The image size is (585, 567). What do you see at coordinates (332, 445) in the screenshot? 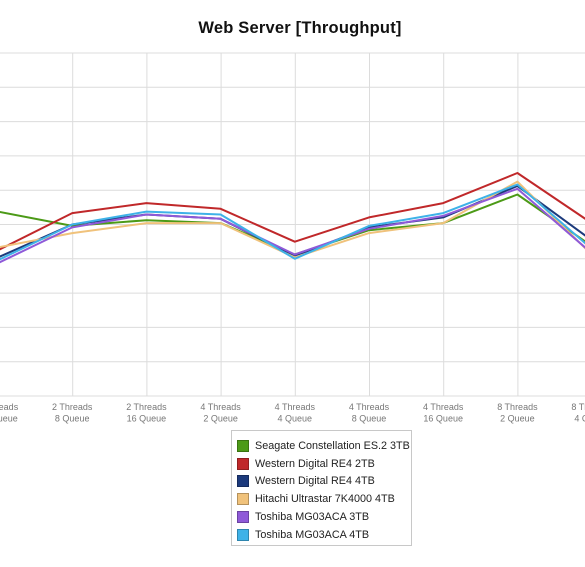
I see `legend-label: Seagate Constellation ES.2 3TB` at bounding box center [332, 445].